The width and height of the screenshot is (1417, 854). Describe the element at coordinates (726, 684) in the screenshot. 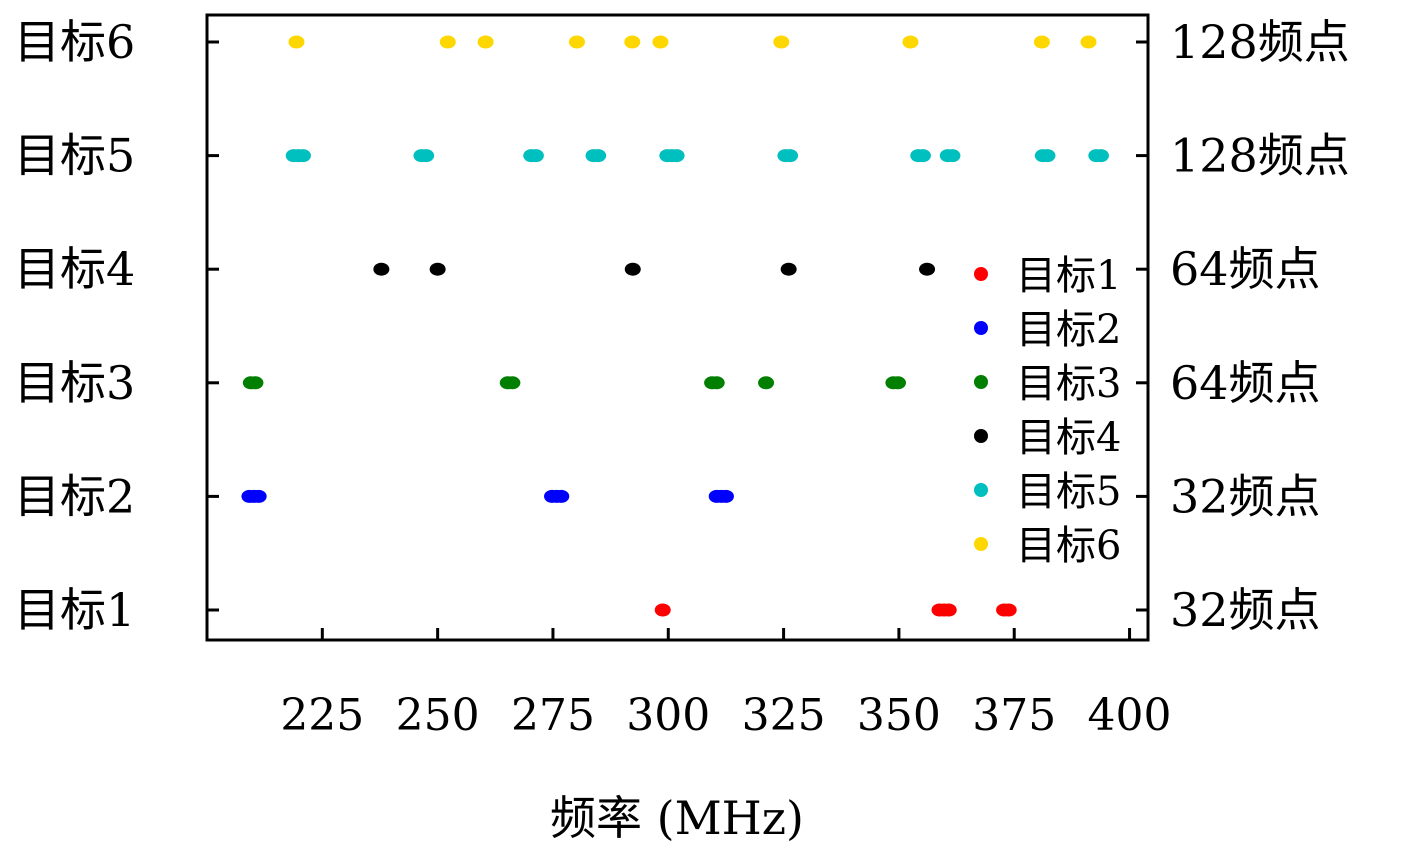

I see `x-axis-ticks: 225 250 275 300 325 350 375 400` at that location.